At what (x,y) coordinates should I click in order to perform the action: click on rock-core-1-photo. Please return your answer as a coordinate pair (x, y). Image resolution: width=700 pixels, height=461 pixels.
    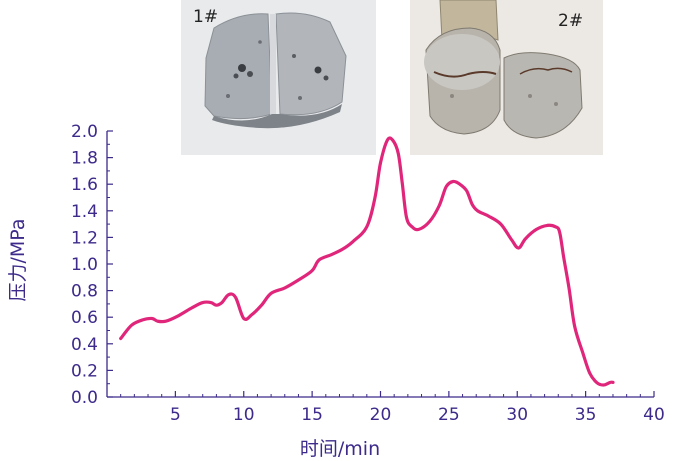
    Looking at the image, I should click on (275, 70).